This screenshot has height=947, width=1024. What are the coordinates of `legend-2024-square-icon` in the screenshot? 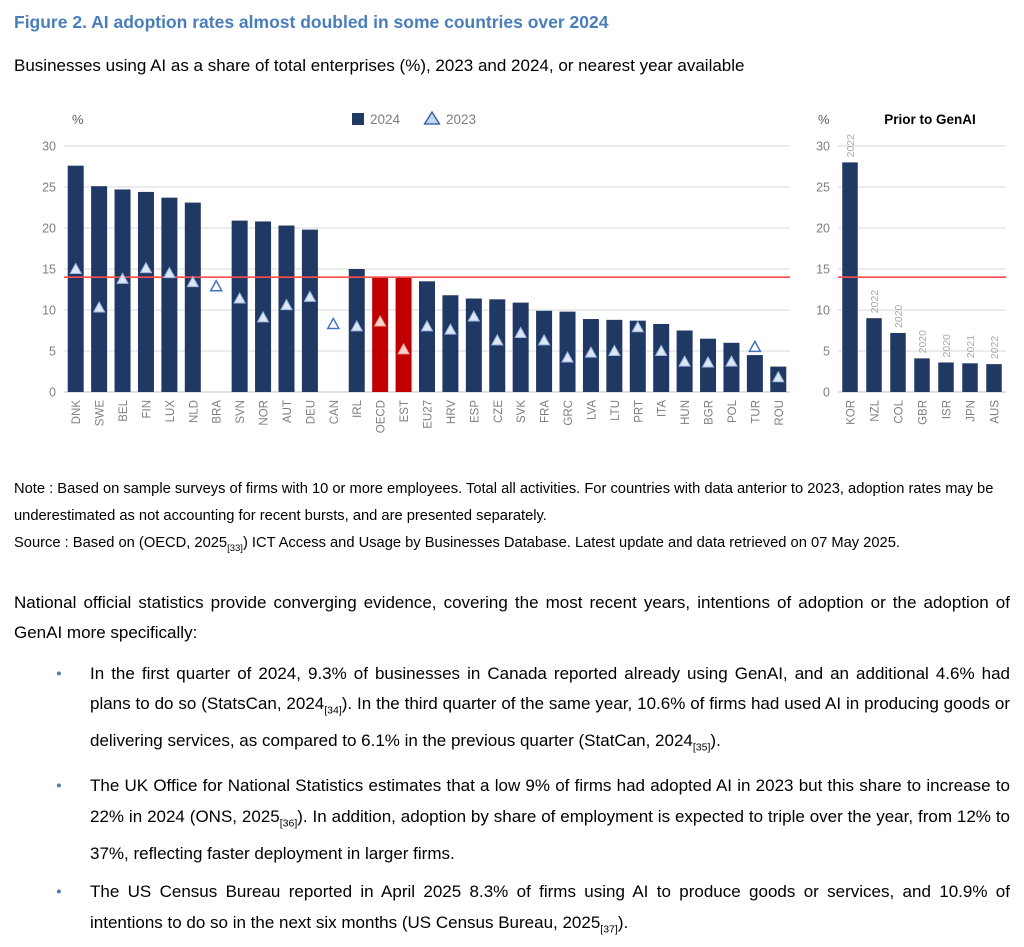 It's located at (358, 119).